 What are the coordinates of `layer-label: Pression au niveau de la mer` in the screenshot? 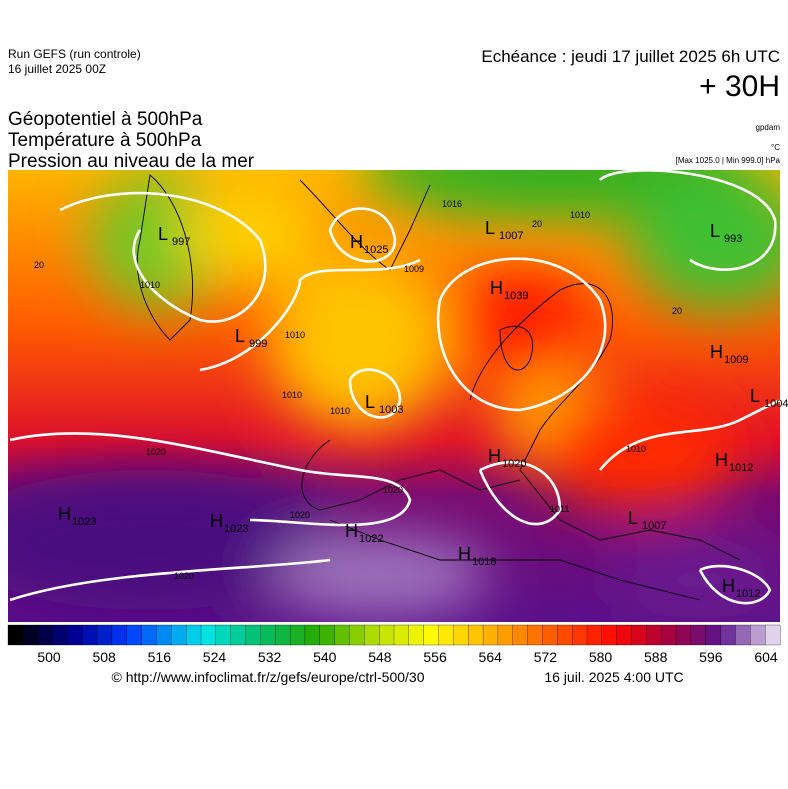 It's located at (131, 161).